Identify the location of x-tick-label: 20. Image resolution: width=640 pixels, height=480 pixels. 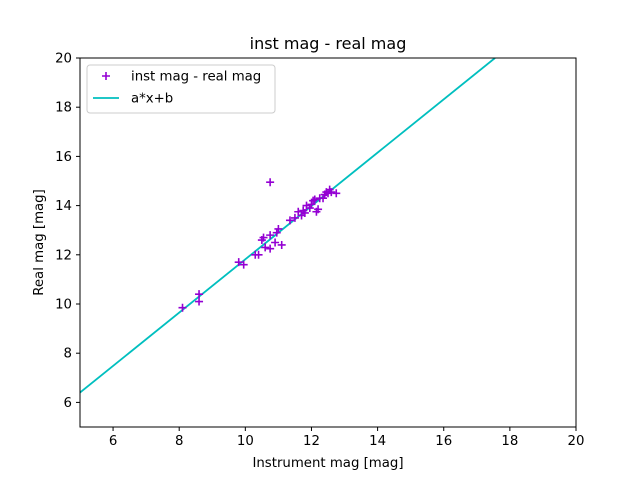
(576, 441).